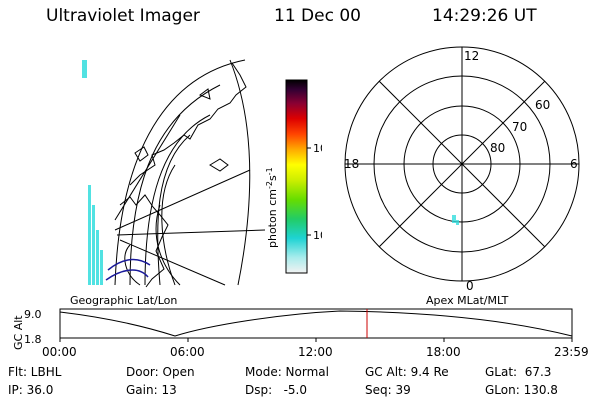 This screenshot has height=400, width=600. Describe the element at coordinates (33, 314) in the screenshot. I see `timeline-ytick-max: 9.0` at that location.